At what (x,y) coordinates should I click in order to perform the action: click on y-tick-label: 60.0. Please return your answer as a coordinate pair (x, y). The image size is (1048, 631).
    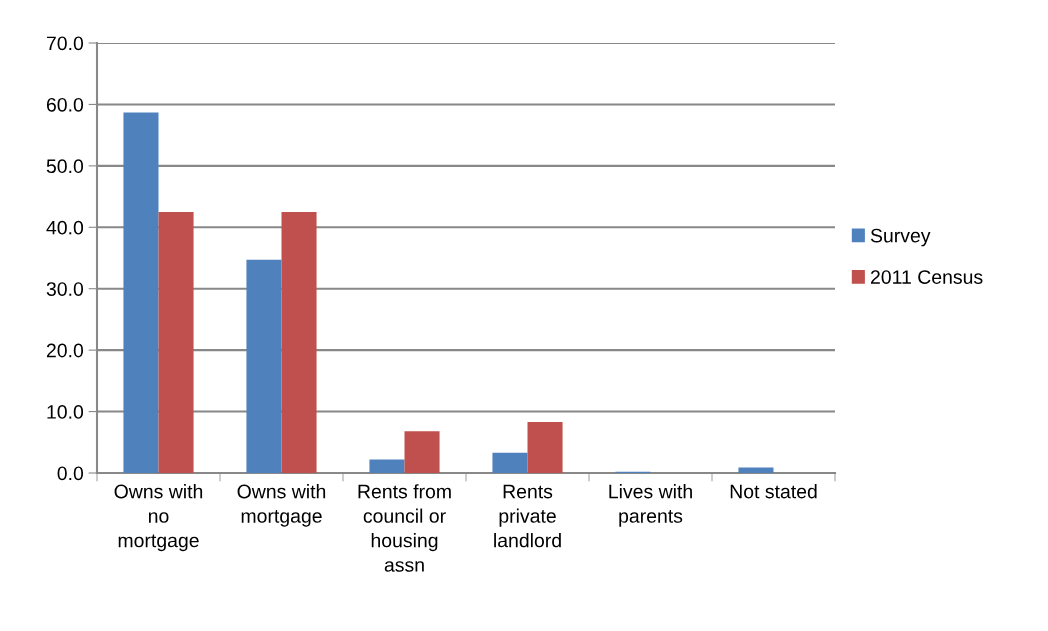
    Looking at the image, I should click on (65, 104).